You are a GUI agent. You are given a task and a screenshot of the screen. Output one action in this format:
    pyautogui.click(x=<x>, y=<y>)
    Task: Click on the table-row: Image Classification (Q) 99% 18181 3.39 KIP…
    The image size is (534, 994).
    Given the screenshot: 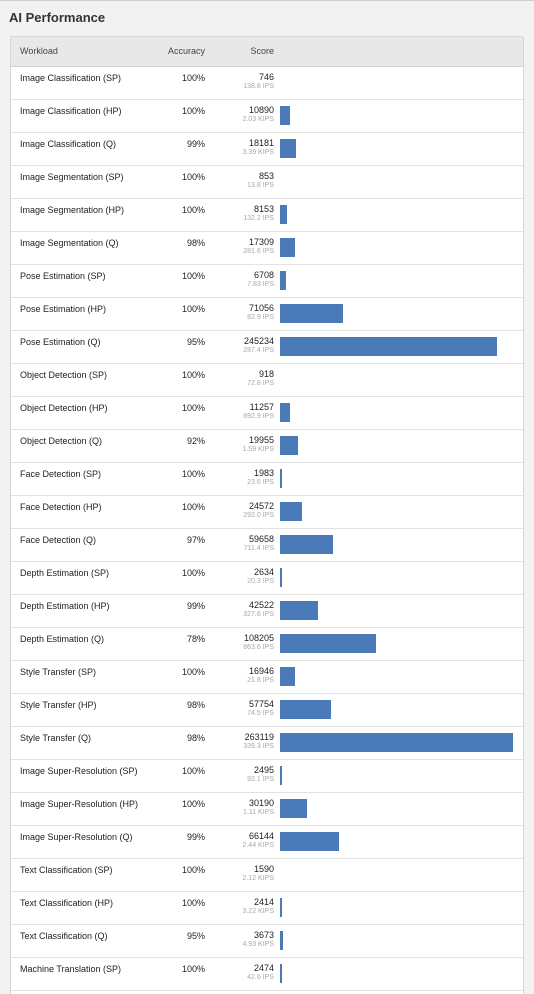 What is the action you would take?
    pyautogui.click(x=267, y=149)
    